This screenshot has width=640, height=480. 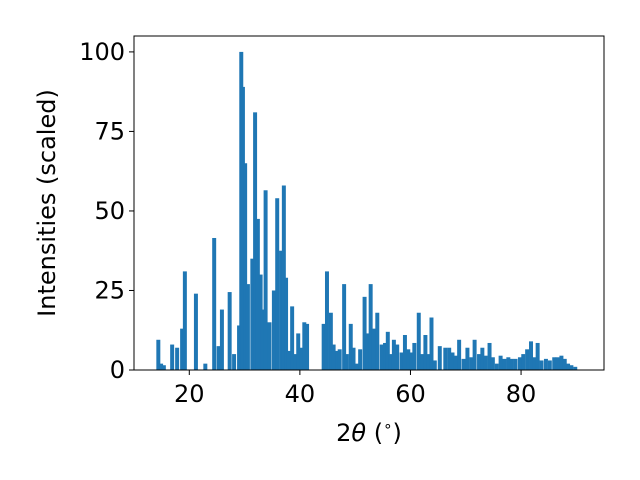 What do you see at coordinates (109, 211) in the screenshot?
I see `y-tick-label: 50` at bounding box center [109, 211].